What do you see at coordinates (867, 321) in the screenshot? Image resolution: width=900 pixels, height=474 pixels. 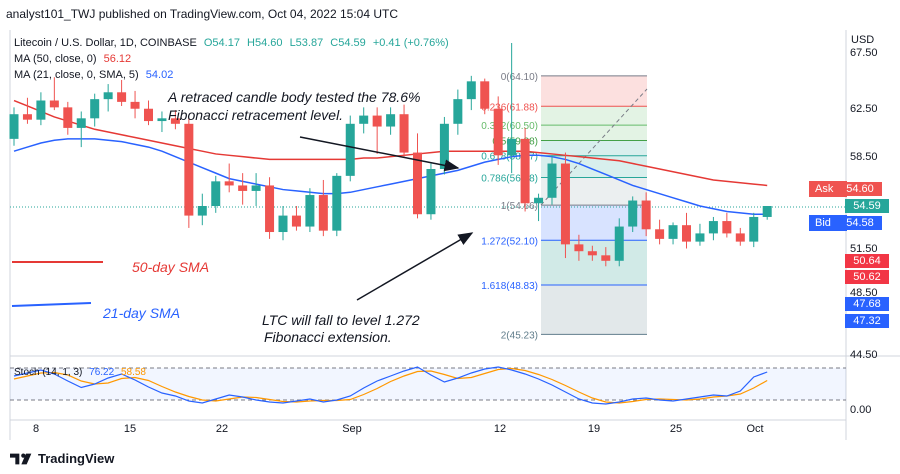 I see `price-badge: 47.32` at bounding box center [867, 321].